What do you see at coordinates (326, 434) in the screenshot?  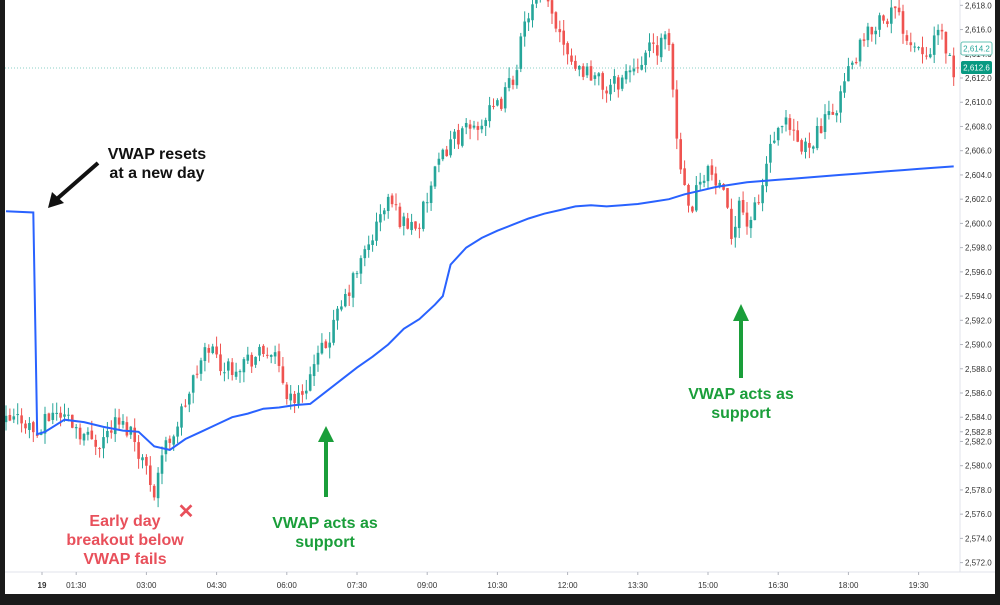 I see `support1-arrow-head` at bounding box center [326, 434].